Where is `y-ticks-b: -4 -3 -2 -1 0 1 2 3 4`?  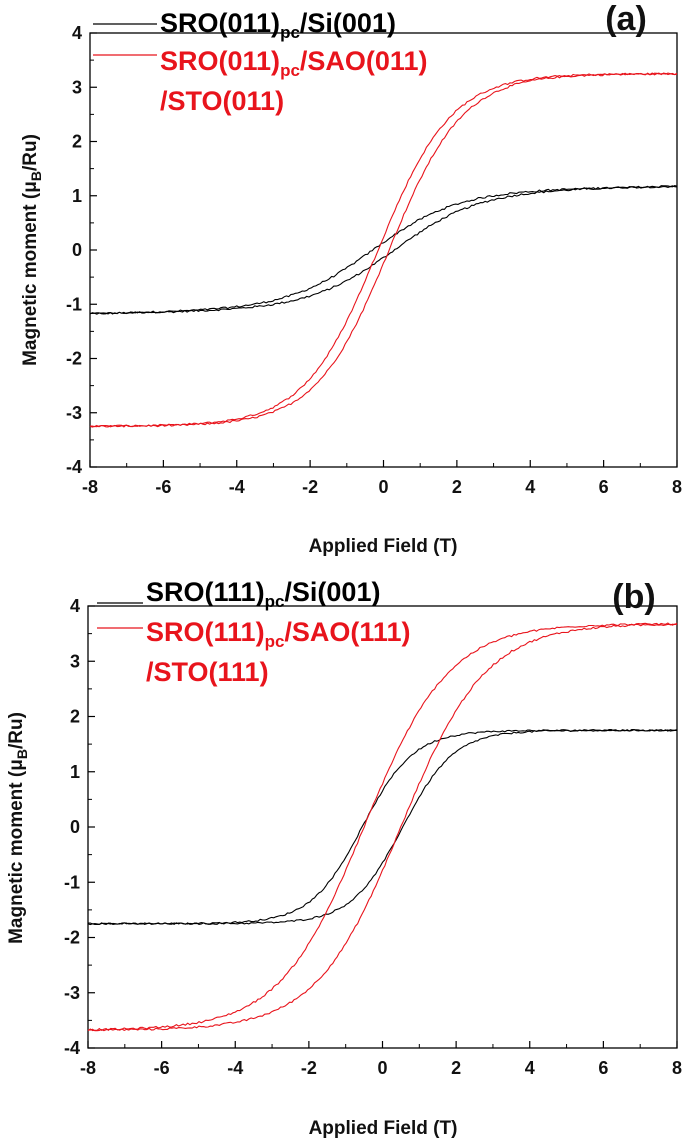 y-ticks-b: -4 -3 -2 -1 0 1 2 3 4 is located at coordinates (79, 827).